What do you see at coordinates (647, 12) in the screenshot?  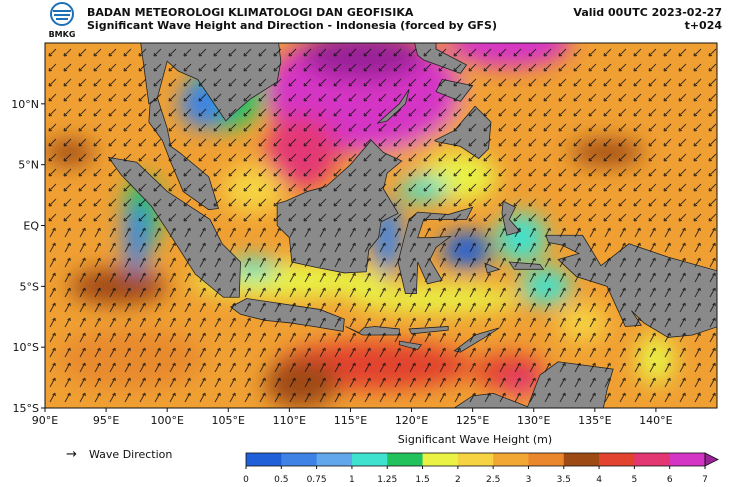 I see `valid-time: Valid 00UTC 2023-02-27` at bounding box center [647, 12].